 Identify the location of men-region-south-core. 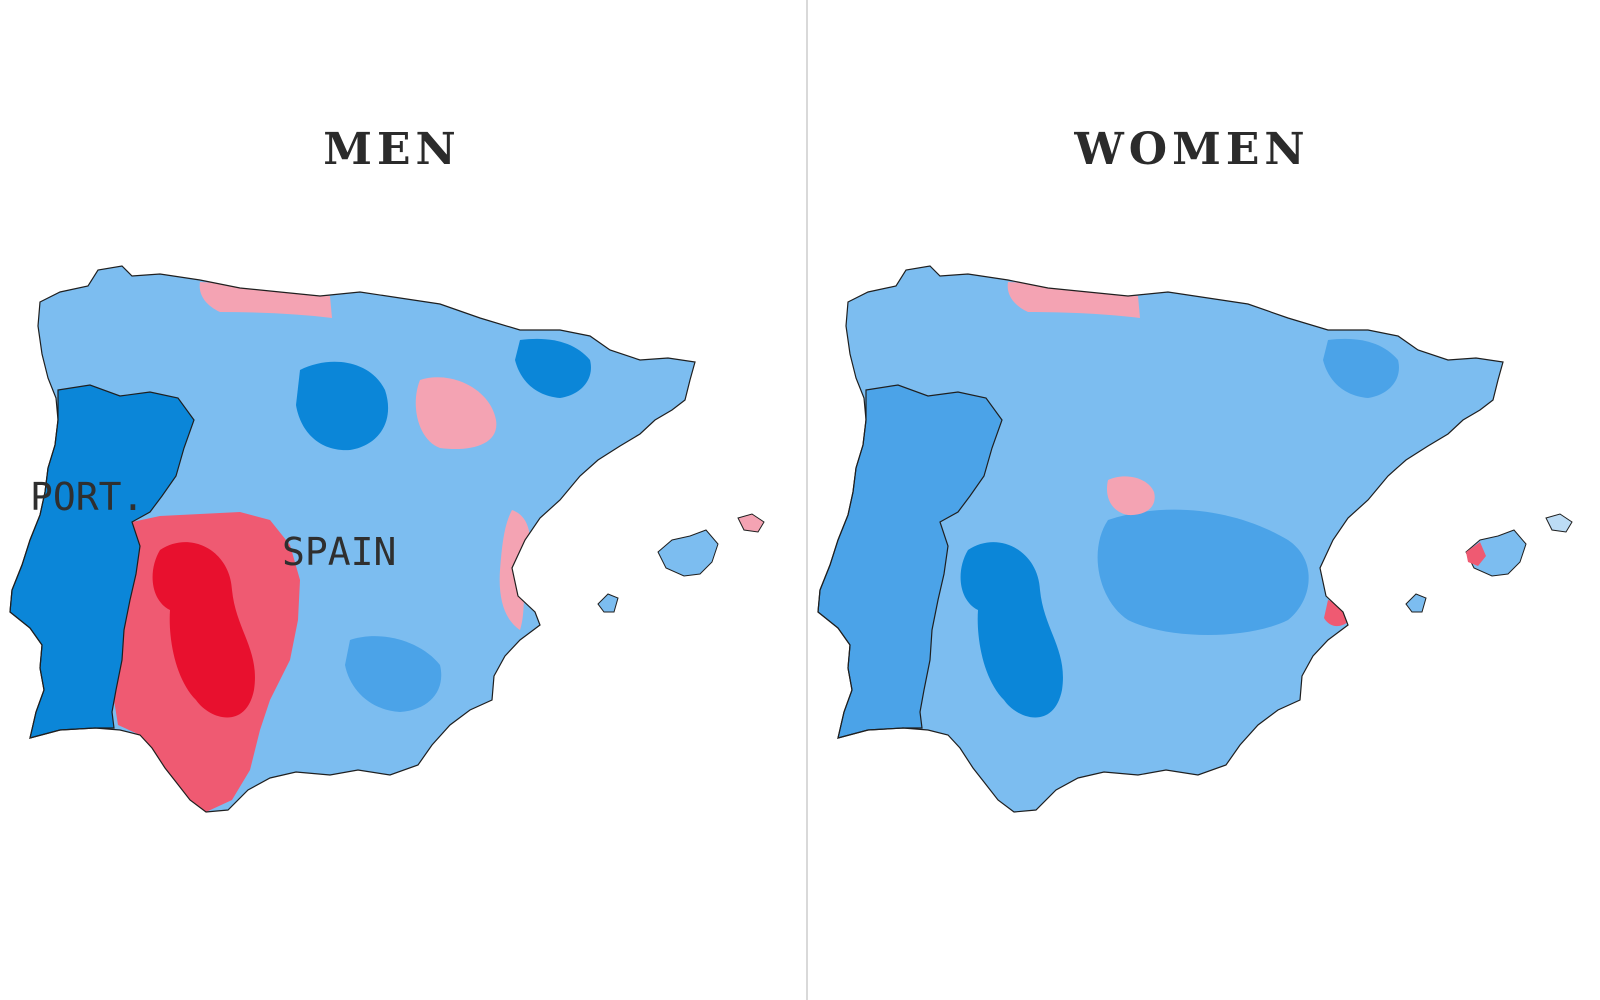
(203, 630).